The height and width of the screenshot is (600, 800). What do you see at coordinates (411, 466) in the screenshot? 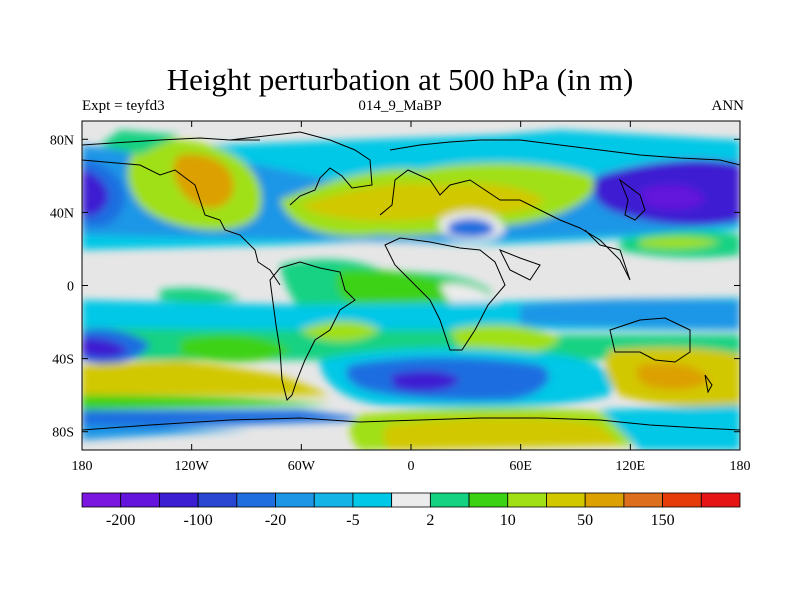
I see `x-tick-label: 0` at bounding box center [411, 466].